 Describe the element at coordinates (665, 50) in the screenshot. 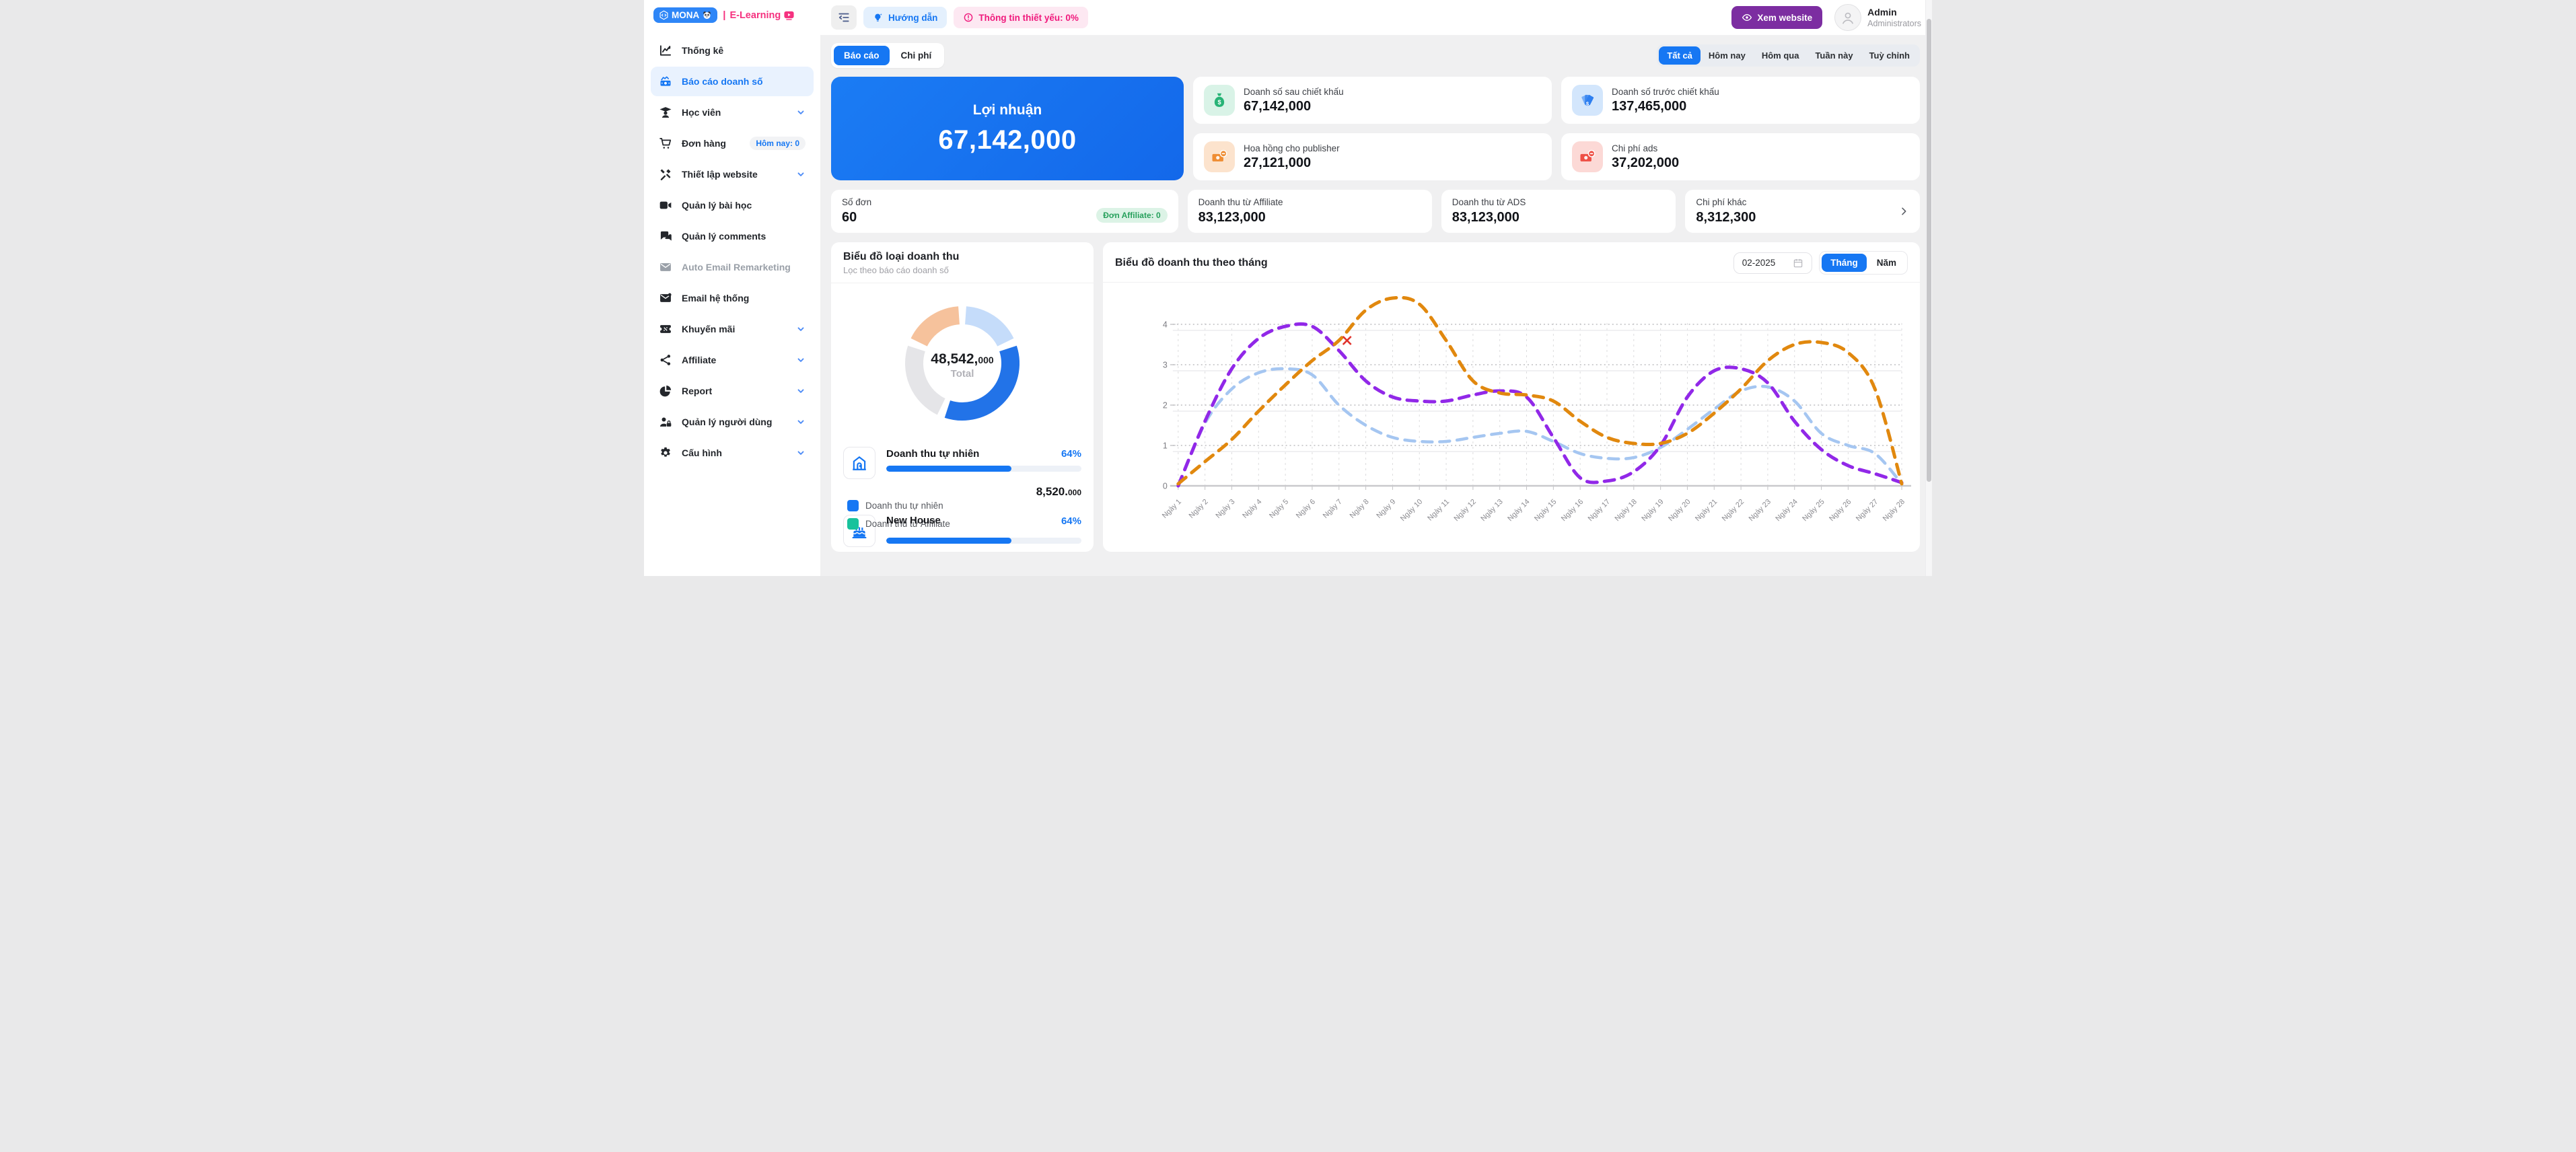

I see `chart-line-icon` at that location.